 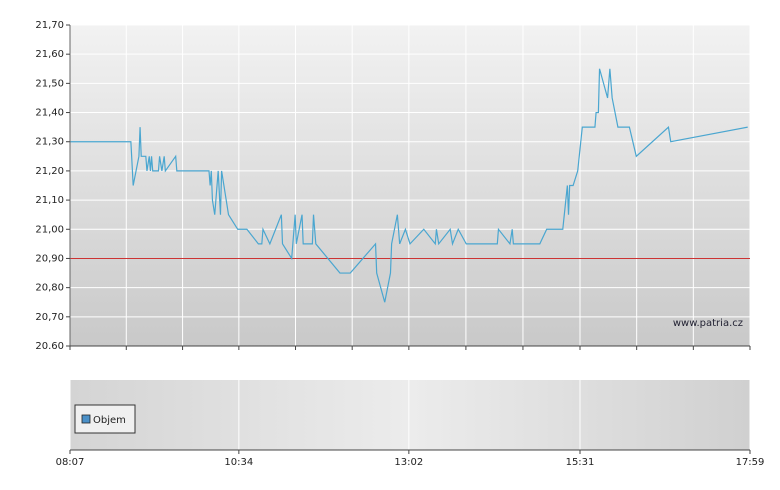 I want to click on volume-area, so click(x=410, y=415).